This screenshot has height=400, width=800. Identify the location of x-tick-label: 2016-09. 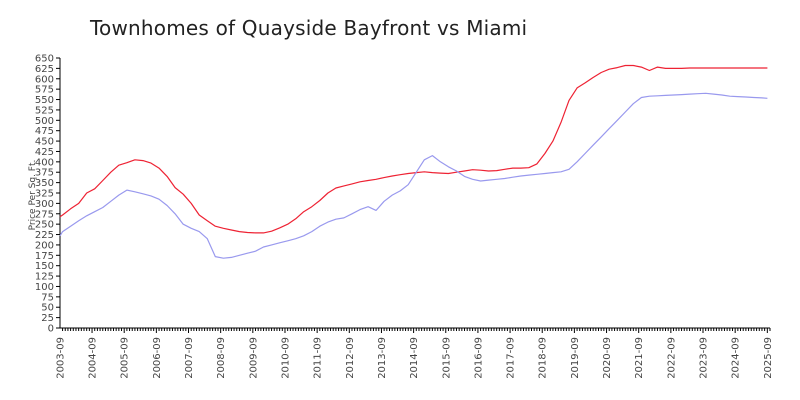
(478, 358).